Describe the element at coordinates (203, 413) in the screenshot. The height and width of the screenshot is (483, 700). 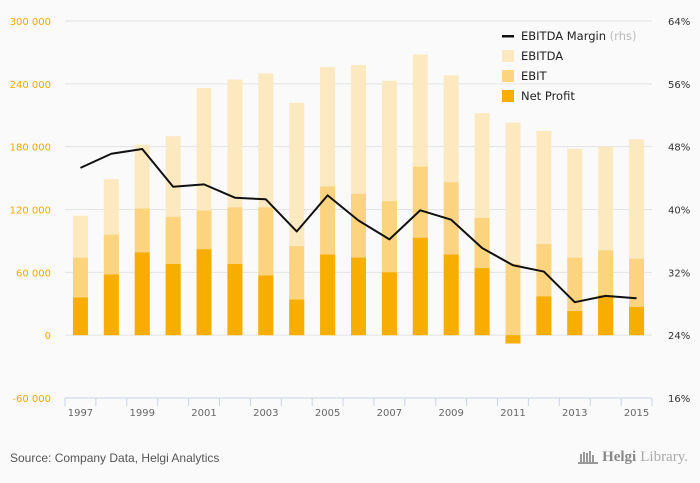
I see `x-tick-label: 2001` at that location.